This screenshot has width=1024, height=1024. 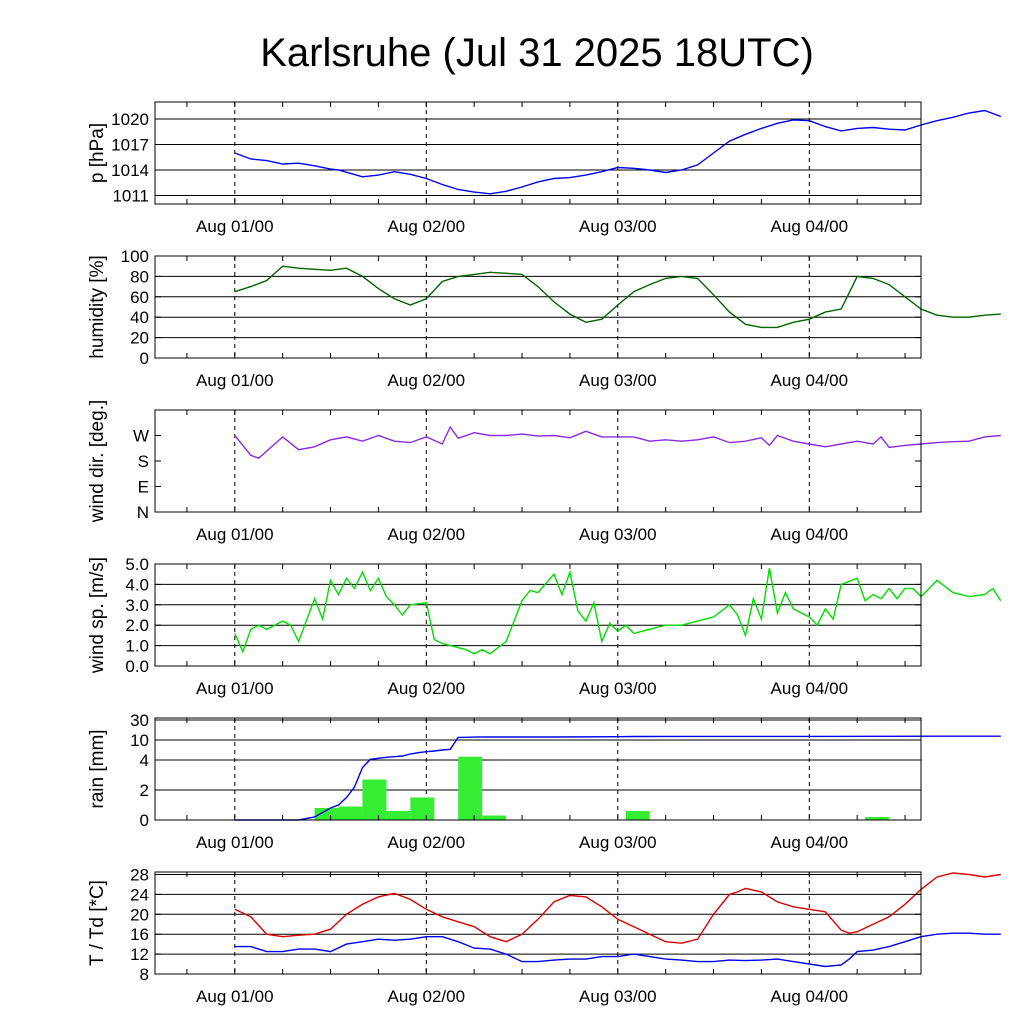 What do you see at coordinates (141, 436) in the screenshot?
I see `y-tick-label: W` at bounding box center [141, 436].